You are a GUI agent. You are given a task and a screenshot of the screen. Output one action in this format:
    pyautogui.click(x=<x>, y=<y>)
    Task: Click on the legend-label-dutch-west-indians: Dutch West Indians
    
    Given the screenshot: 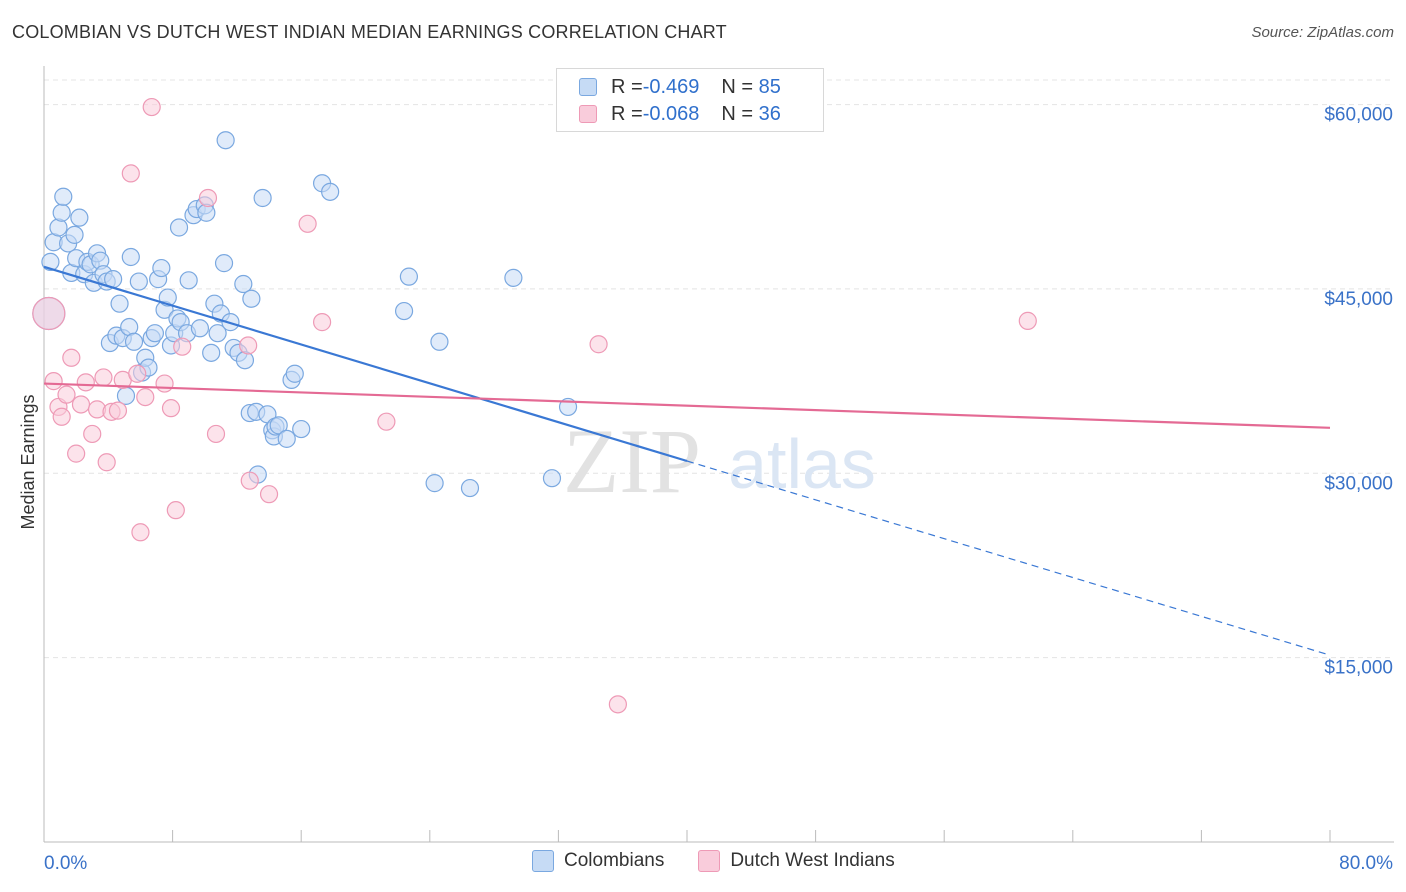 What is the action you would take?
    pyautogui.click(x=812, y=860)
    